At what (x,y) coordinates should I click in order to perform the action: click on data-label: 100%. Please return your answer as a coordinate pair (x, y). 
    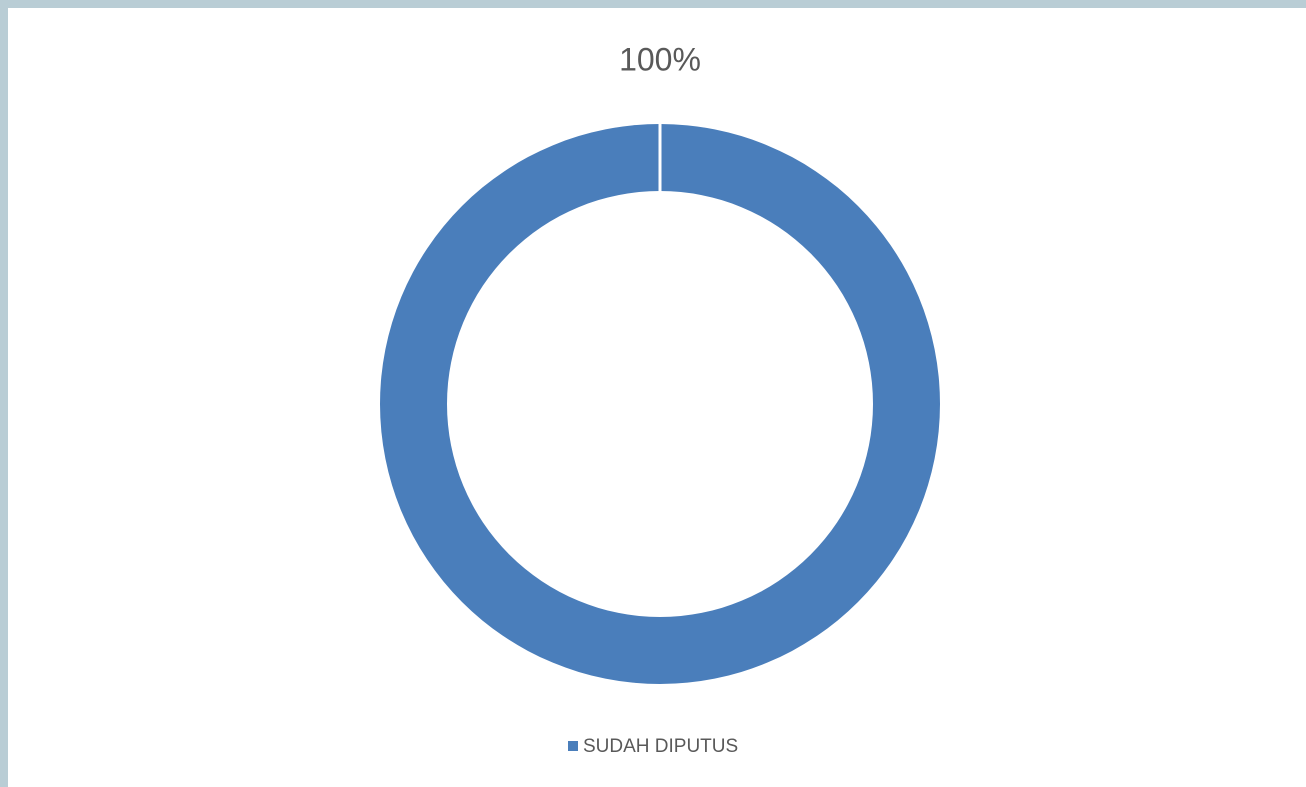
    Looking at the image, I should click on (660, 59).